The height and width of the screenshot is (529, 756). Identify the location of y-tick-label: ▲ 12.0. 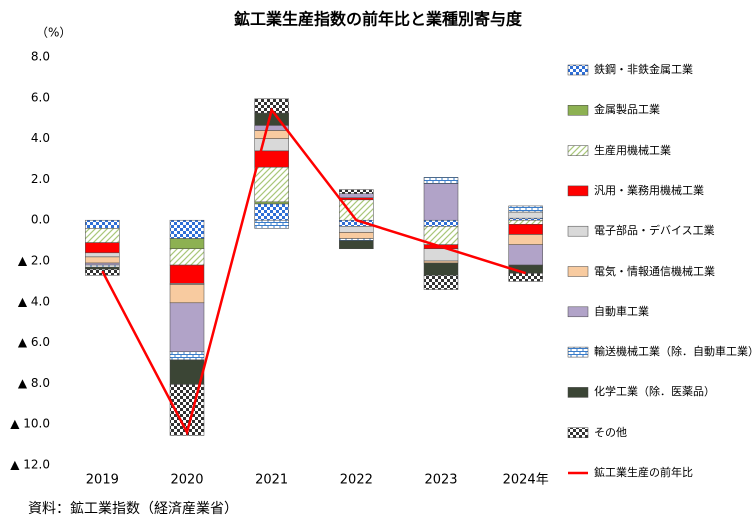
(30, 465).